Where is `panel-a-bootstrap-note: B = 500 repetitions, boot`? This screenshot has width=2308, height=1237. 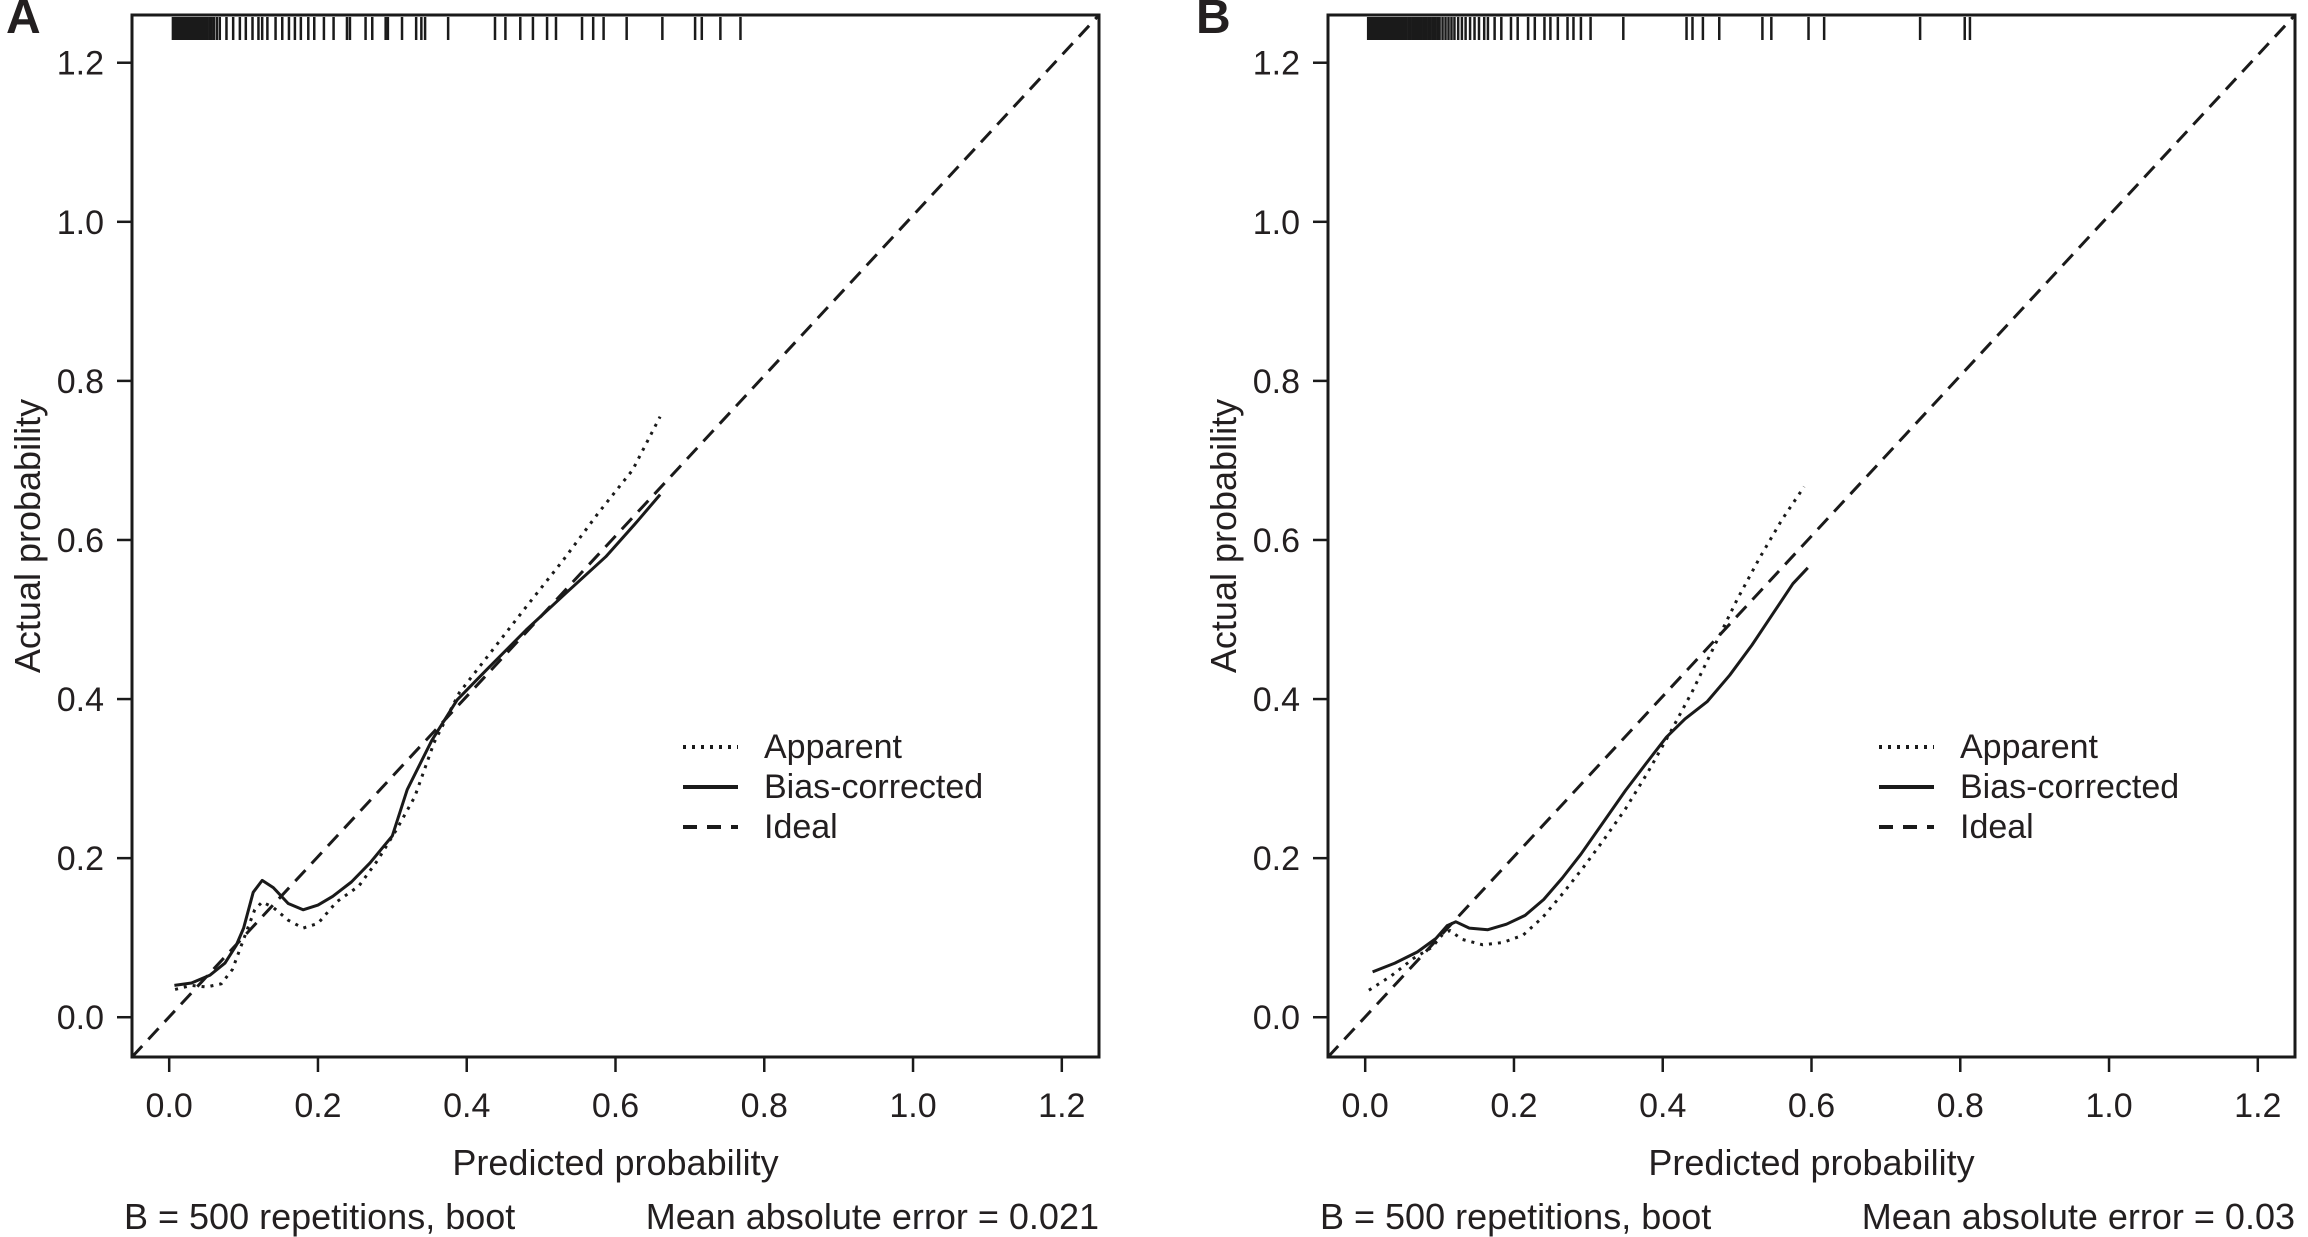
panel-a-bootstrap-note: B = 500 repetitions, boot is located at coordinates (320, 1216).